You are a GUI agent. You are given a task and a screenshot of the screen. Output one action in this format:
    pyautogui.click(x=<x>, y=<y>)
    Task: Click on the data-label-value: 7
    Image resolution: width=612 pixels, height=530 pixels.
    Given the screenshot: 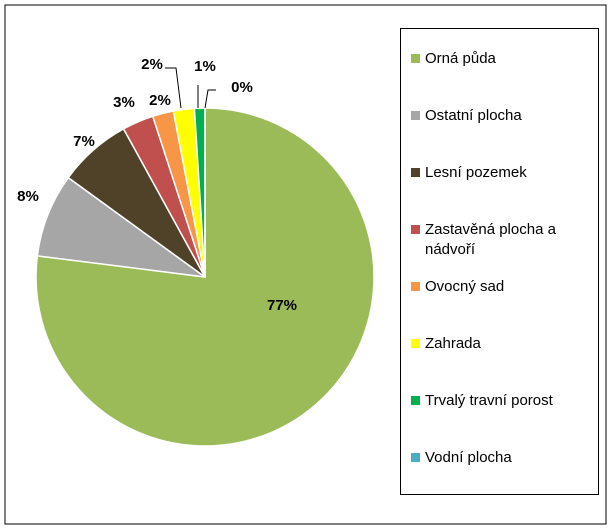 What is the action you would take?
    pyautogui.click(x=77, y=141)
    